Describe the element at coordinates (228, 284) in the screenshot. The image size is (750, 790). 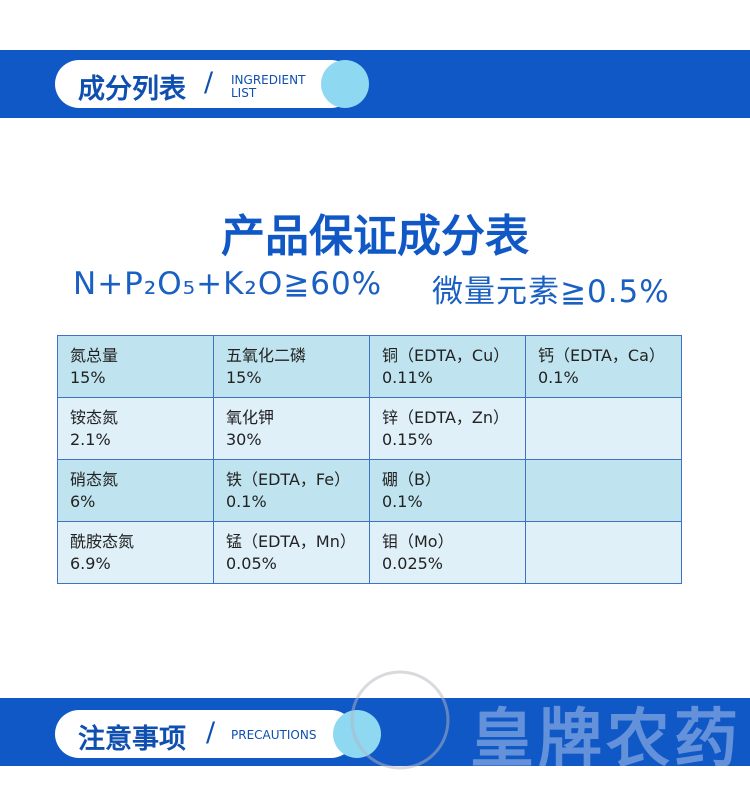
I see `formula: N+P₂O₅+K₂O≧60%` at that location.